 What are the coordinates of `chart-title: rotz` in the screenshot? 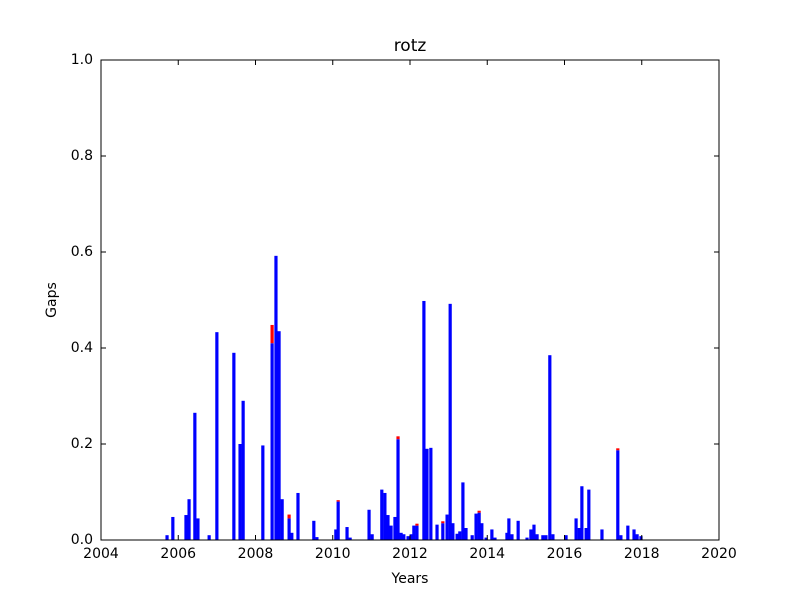 It's located at (410, 46).